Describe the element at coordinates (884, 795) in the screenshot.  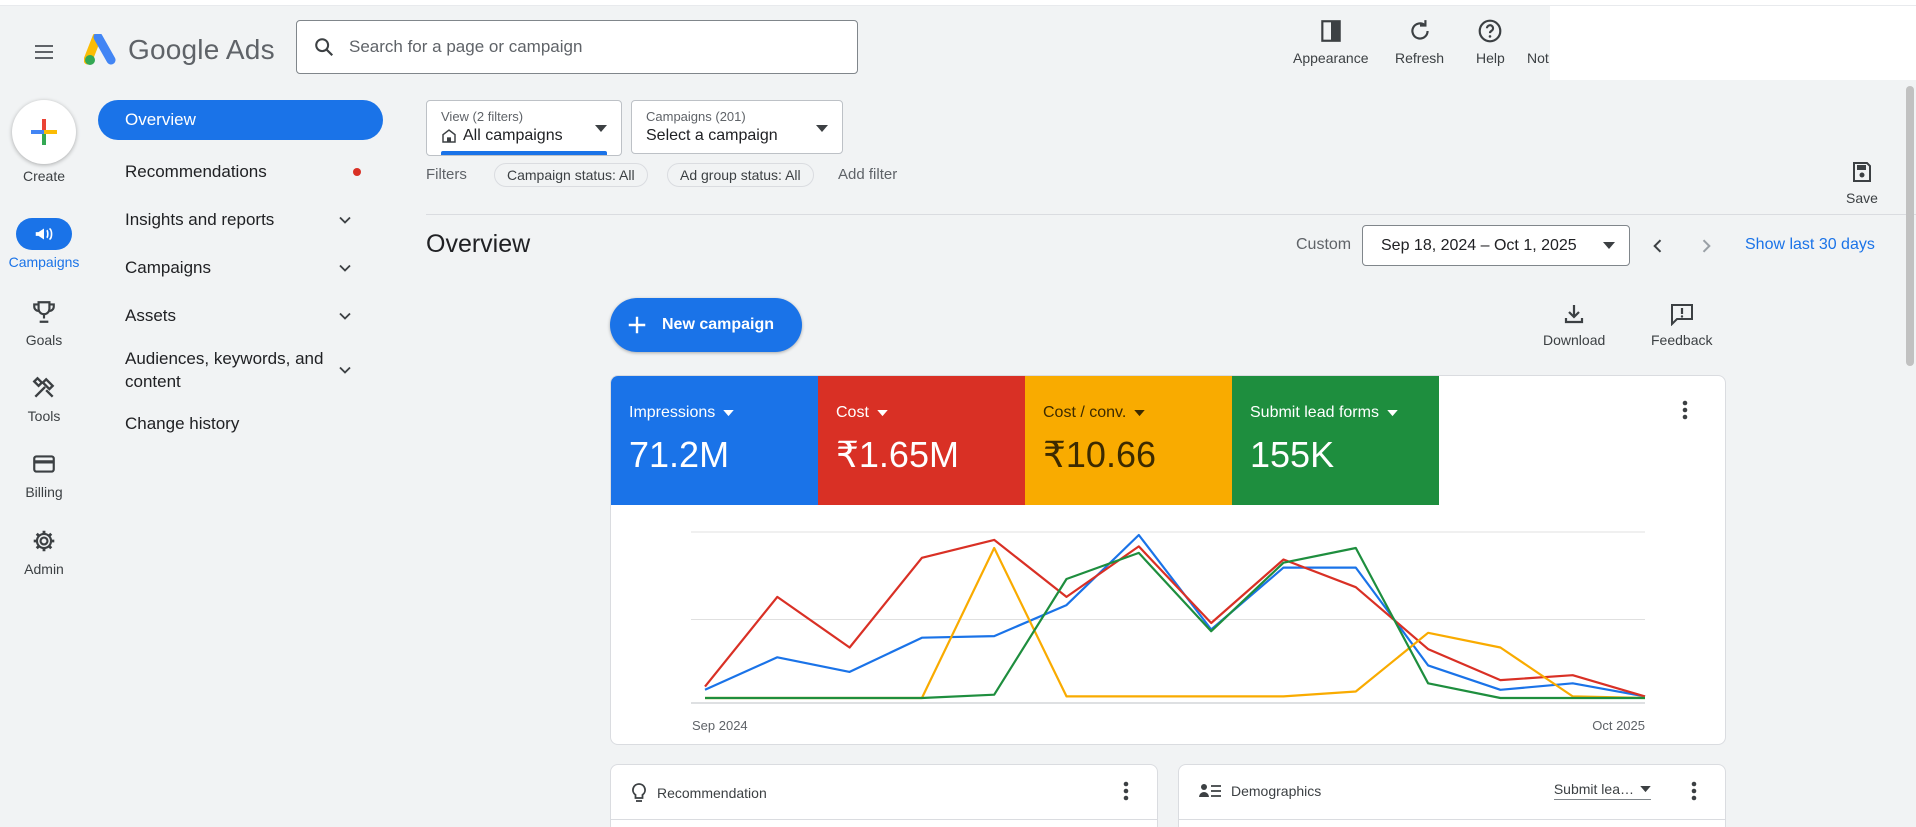
I see `recommendation-card: Recommendation` at that location.